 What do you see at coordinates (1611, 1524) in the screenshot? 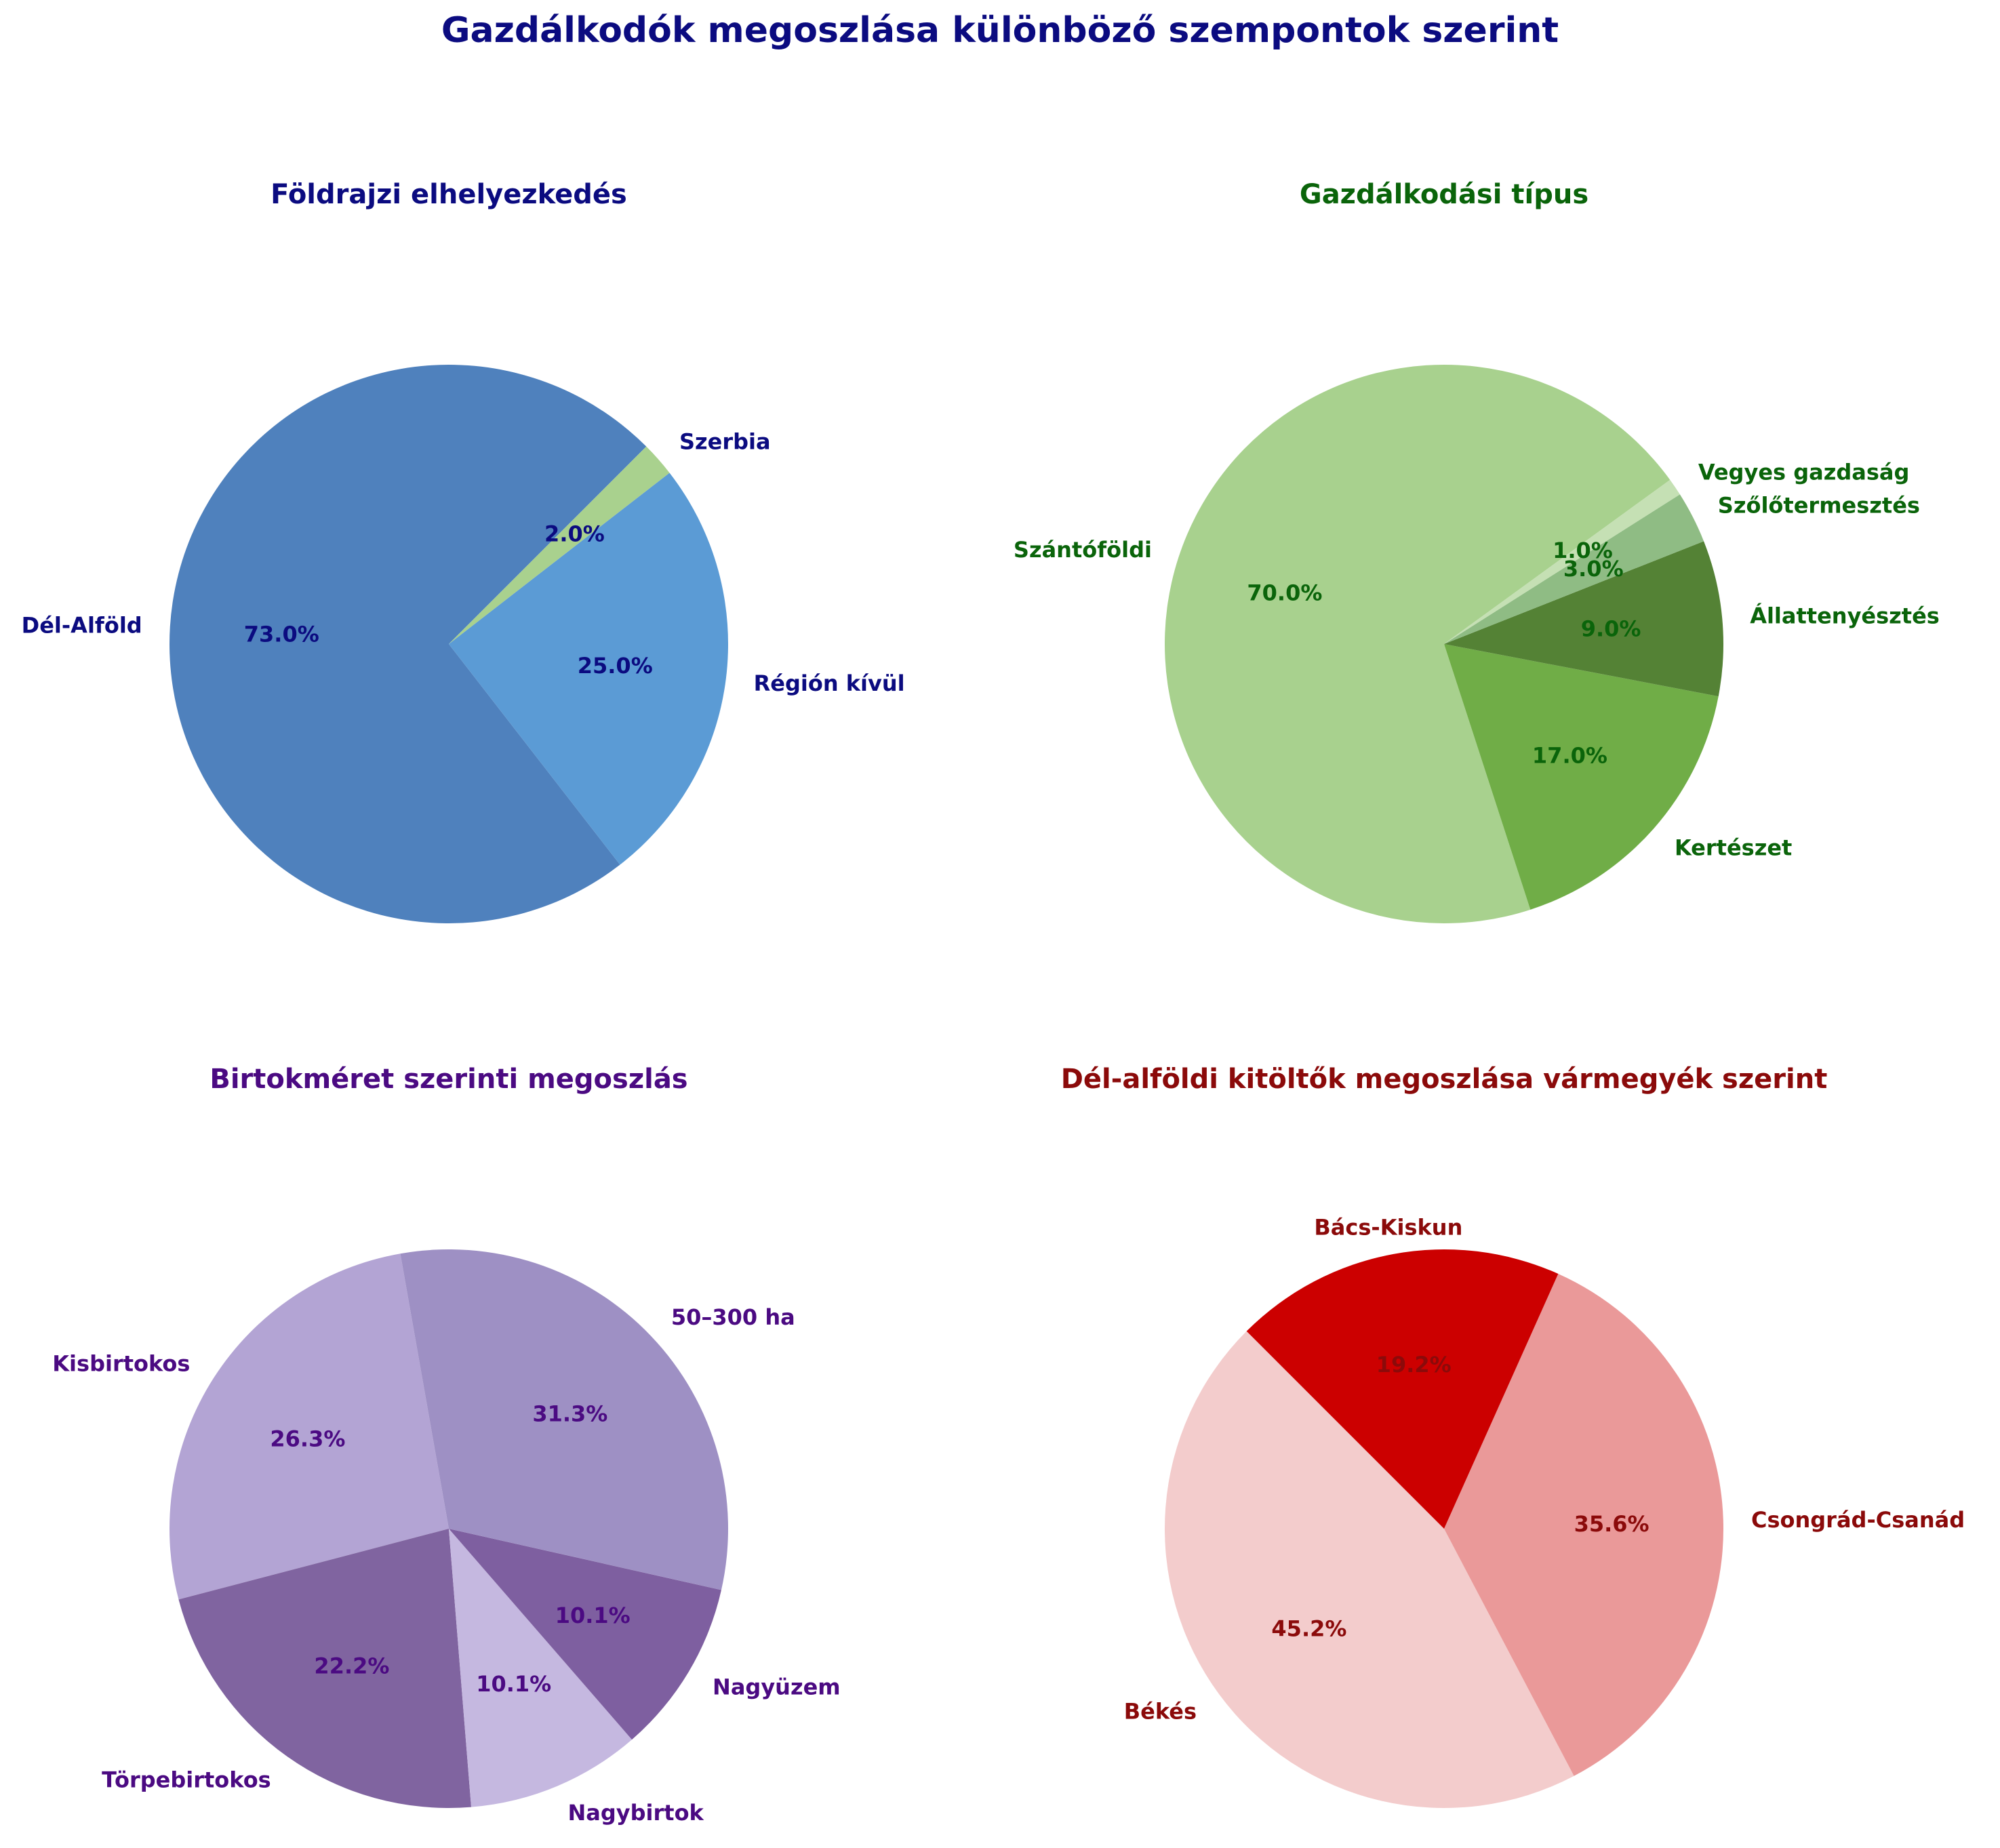
I see `pie-percent-label: 35.6%` at bounding box center [1611, 1524].